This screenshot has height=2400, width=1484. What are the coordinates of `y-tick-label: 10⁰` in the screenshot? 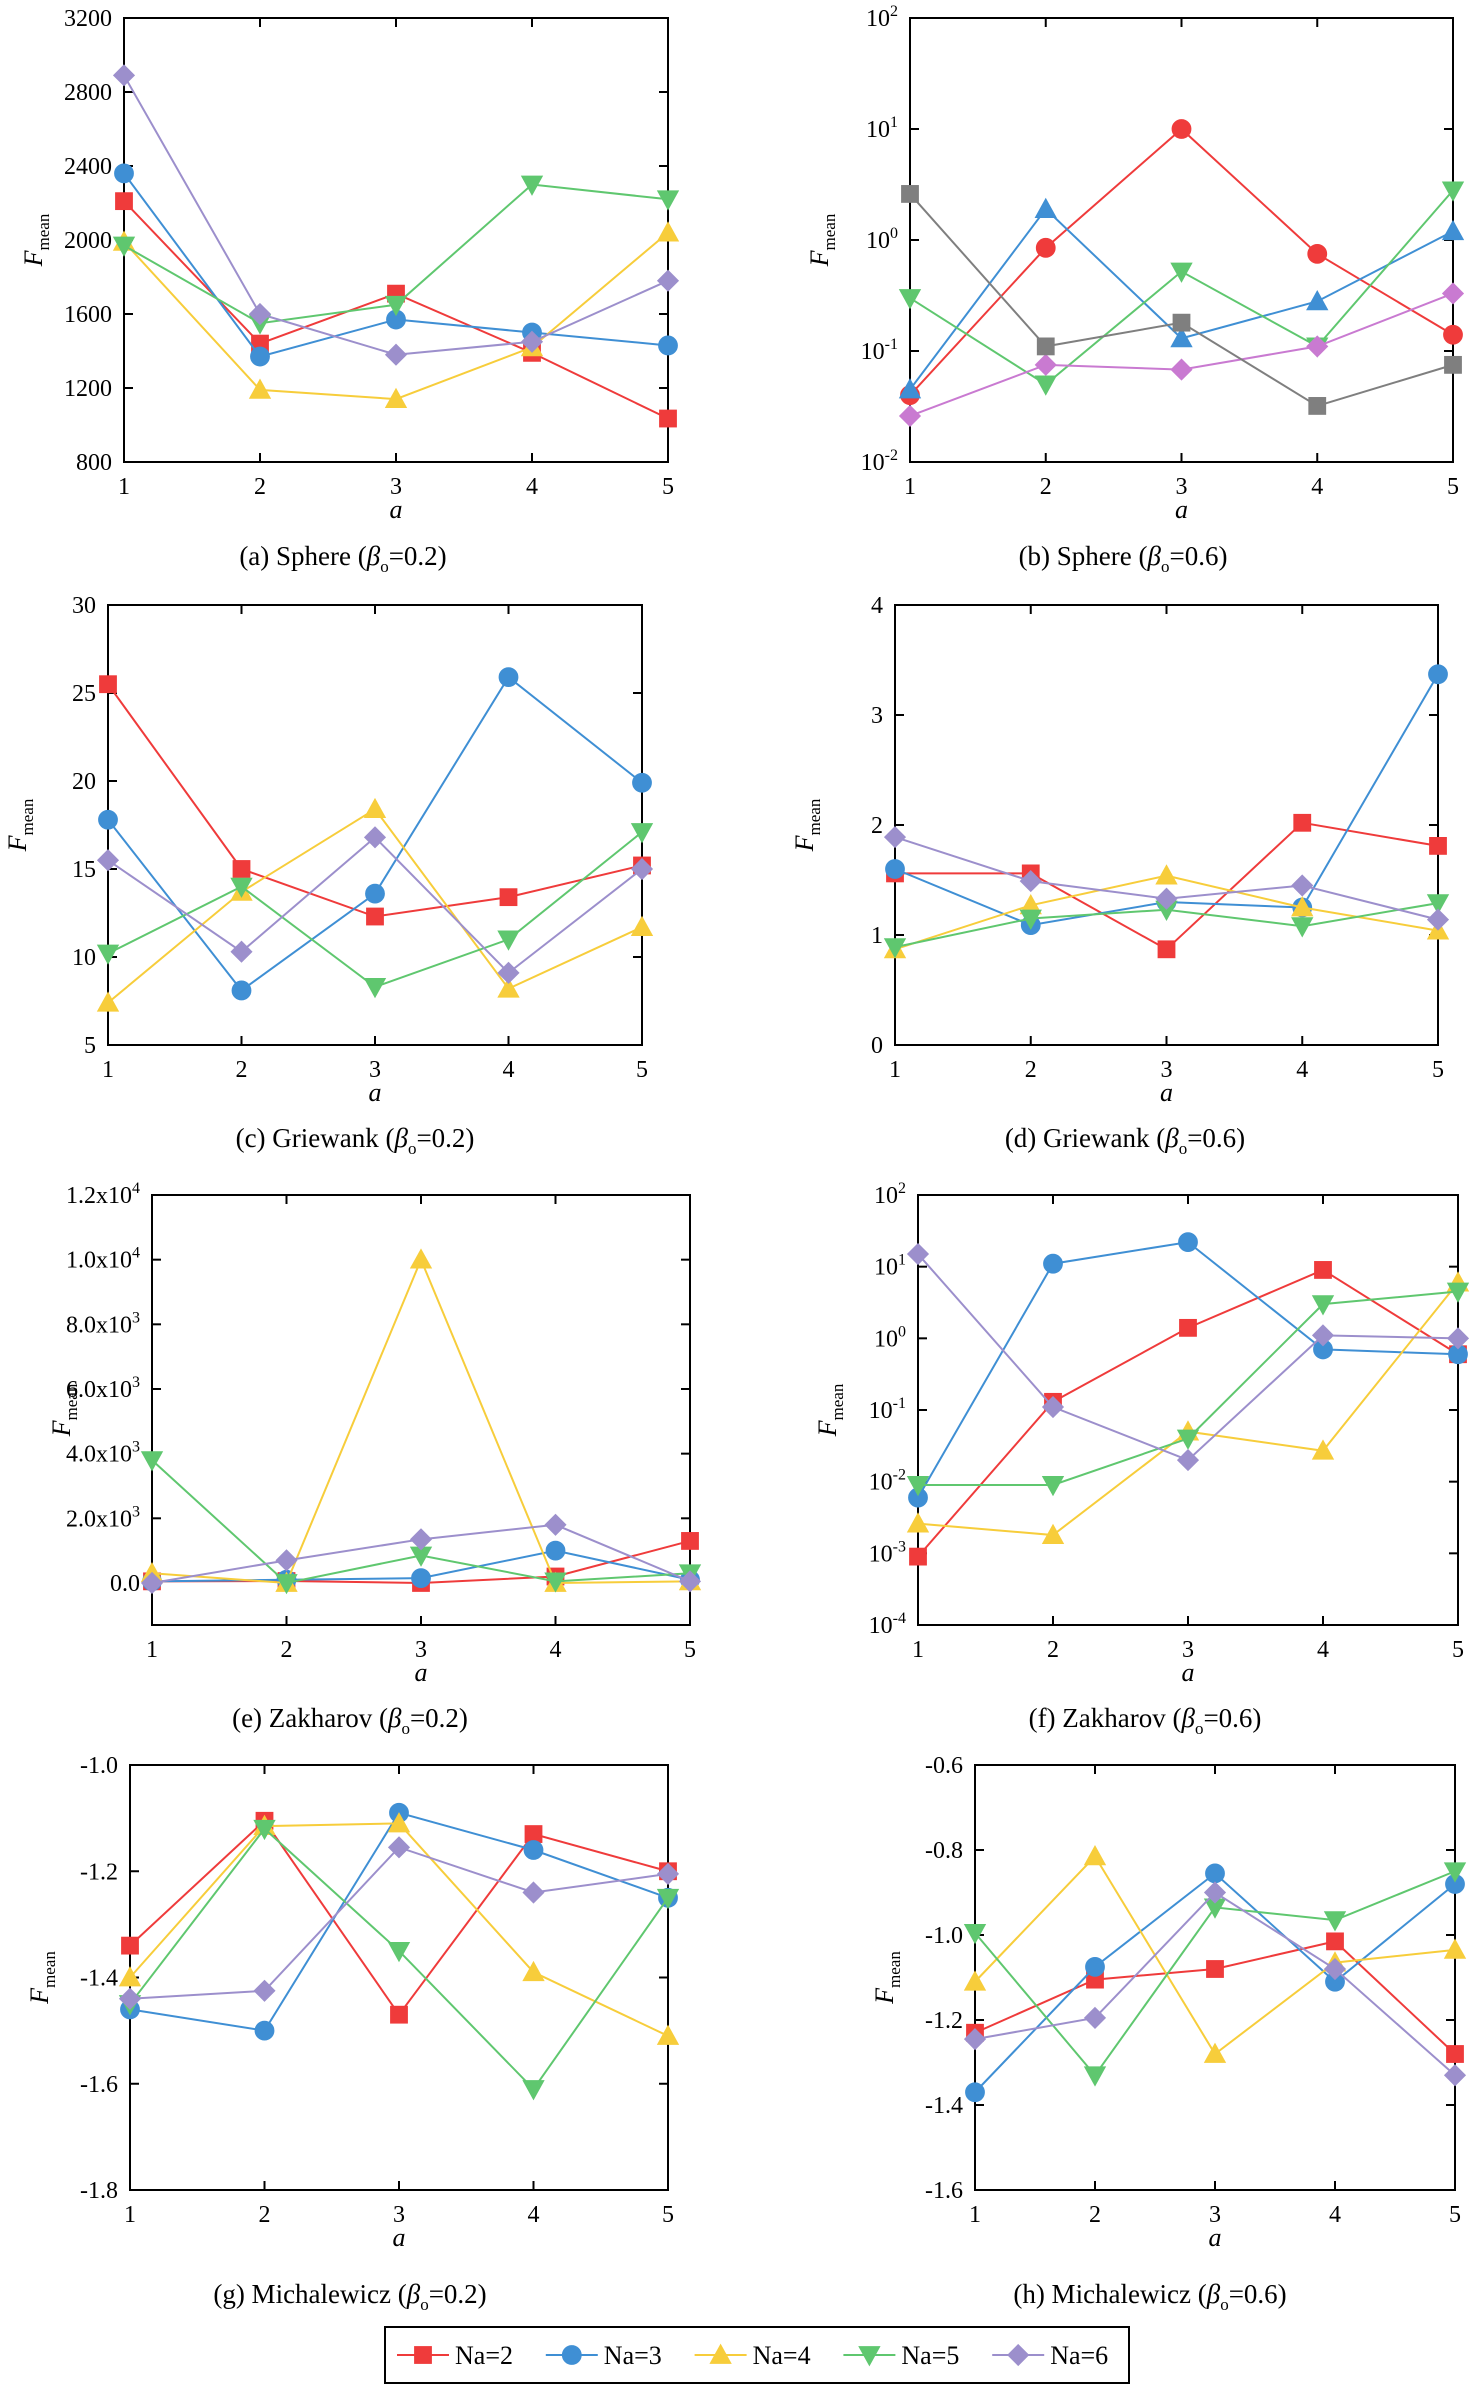 It's located at (882, 239).